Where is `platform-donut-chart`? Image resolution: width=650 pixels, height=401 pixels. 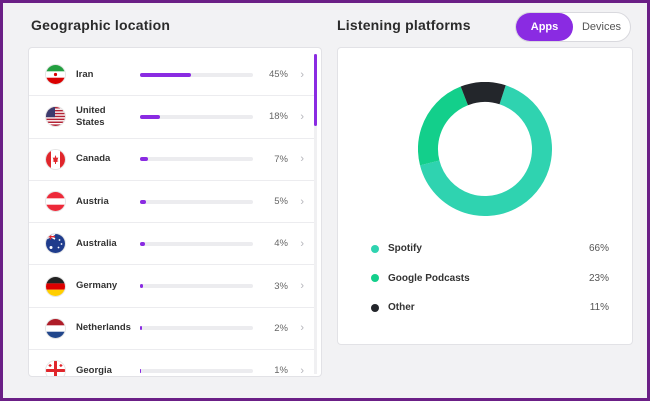
platform-donut-chart is located at coordinates (485, 149).